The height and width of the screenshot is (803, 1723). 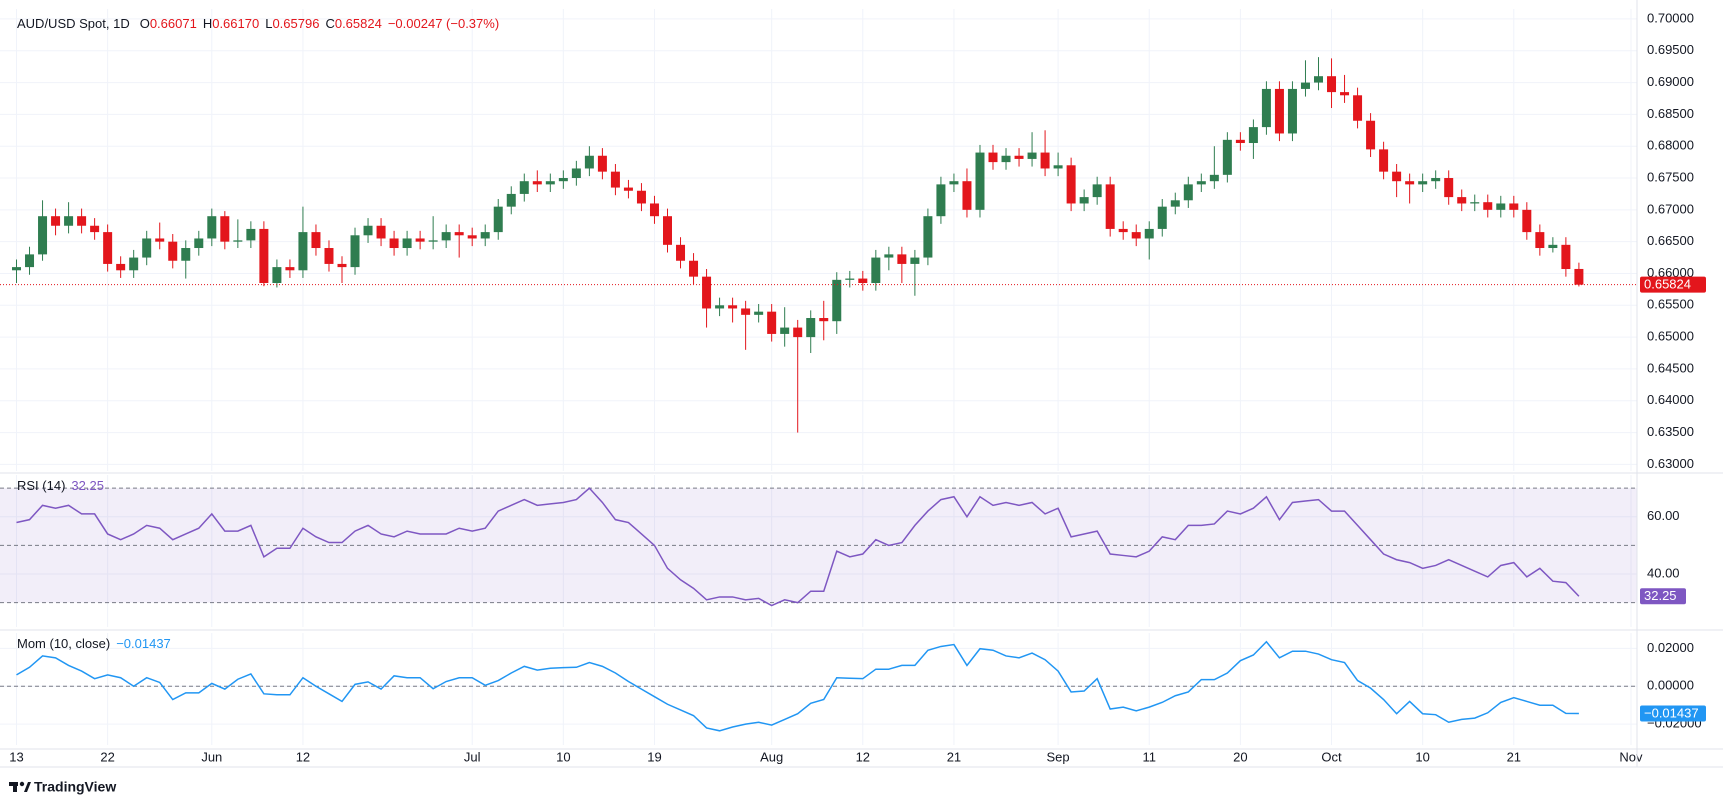 What do you see at coordinates (268, 23) in the screenshot?
I see `legend-key: L` at bounding box center [268, 23].